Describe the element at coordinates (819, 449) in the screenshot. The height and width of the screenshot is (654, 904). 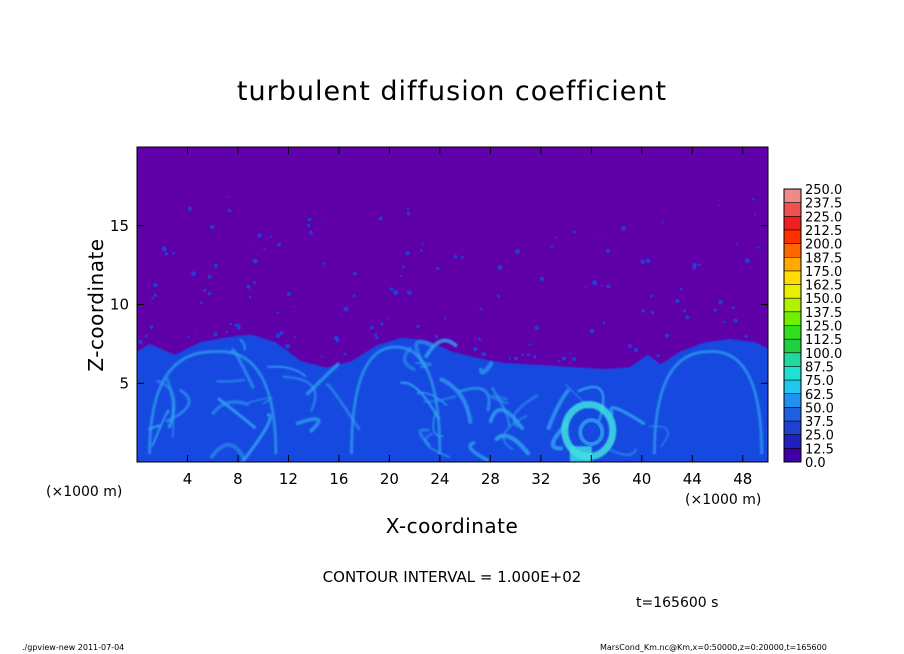
I see `colorbar-label: 12.5` at that location.